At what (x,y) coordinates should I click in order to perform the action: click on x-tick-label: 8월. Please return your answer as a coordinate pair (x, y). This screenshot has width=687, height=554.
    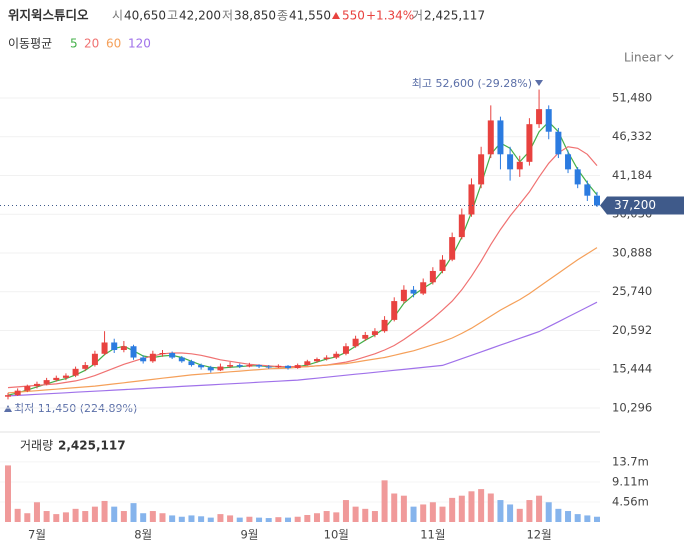
    Looking at the image, I should click on (143, 535).